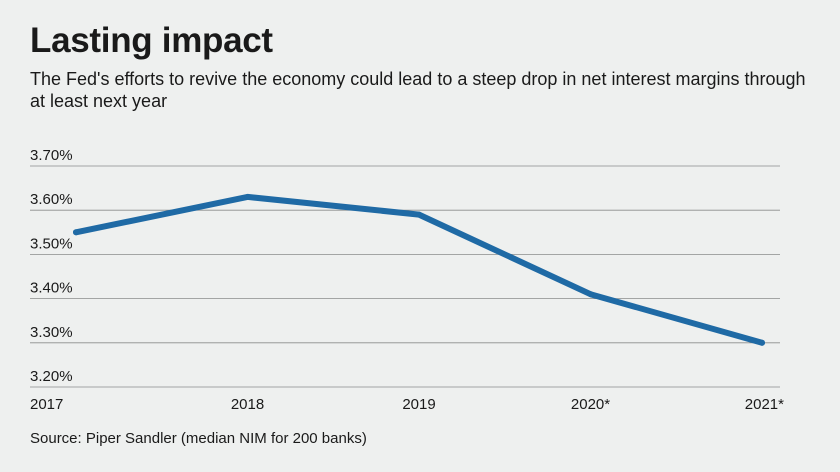 This screenshot has height=472, width=840. I want to click on x-tick-label: 2018, so click(247, 404).